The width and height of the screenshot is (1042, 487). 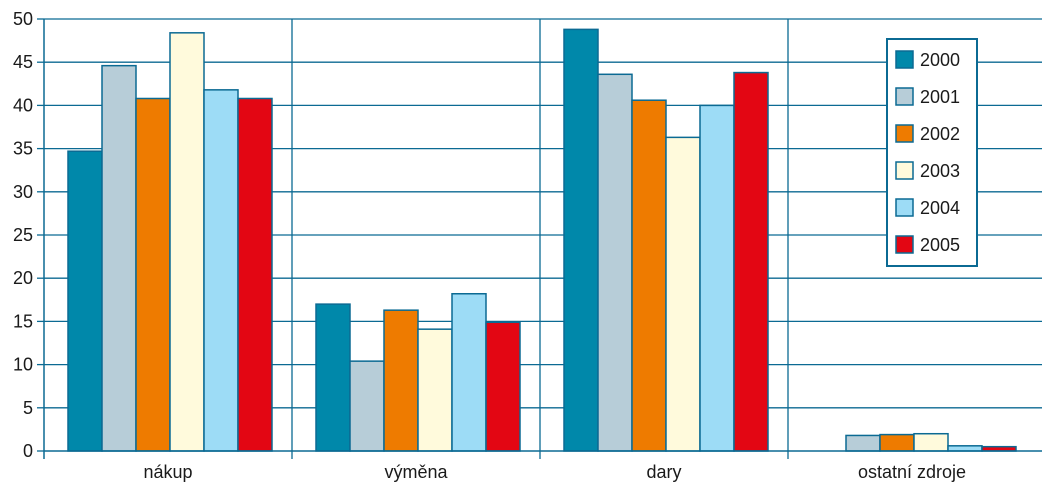 What do you see at coordinates (940, 97) in the screenshot?
I see `legend-label-2001: 2001` at bounding box center [940, 97].